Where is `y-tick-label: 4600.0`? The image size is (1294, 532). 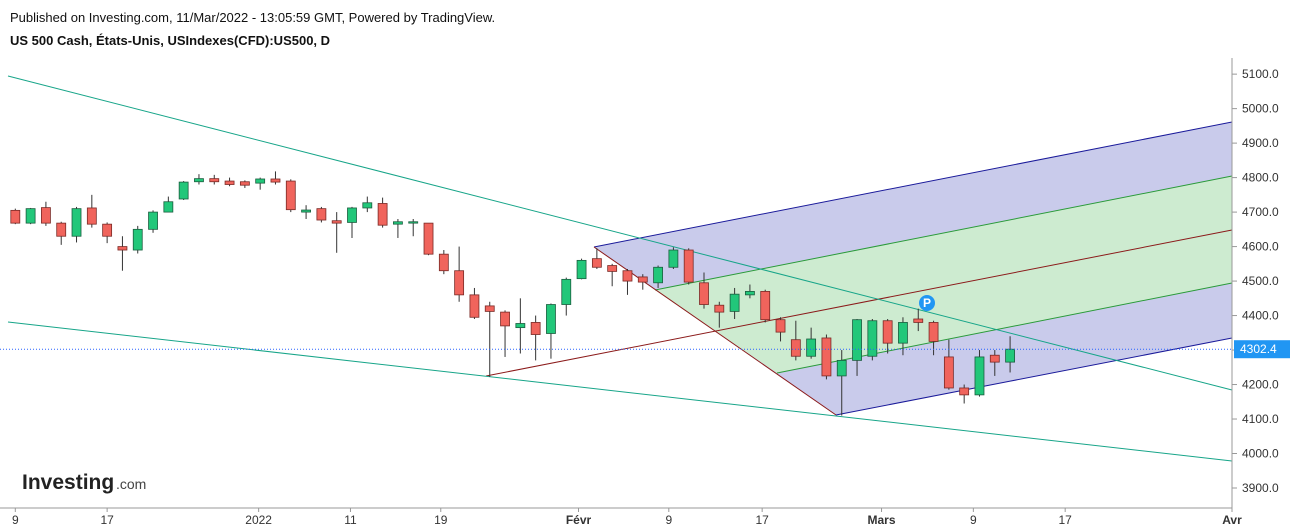
y-tick-label: 4600.0 is located at coordinates (1260, 247).